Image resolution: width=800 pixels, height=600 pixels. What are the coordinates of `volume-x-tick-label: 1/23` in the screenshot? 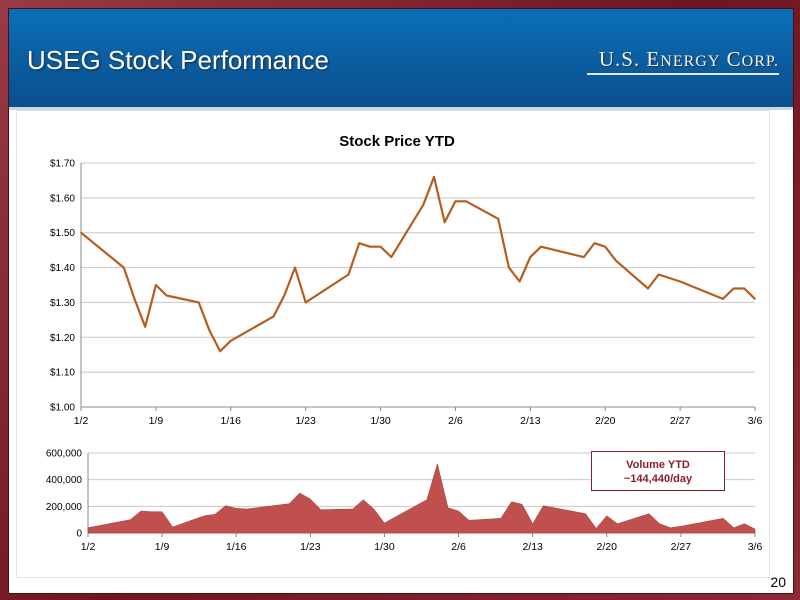 It's located at (310, 547).